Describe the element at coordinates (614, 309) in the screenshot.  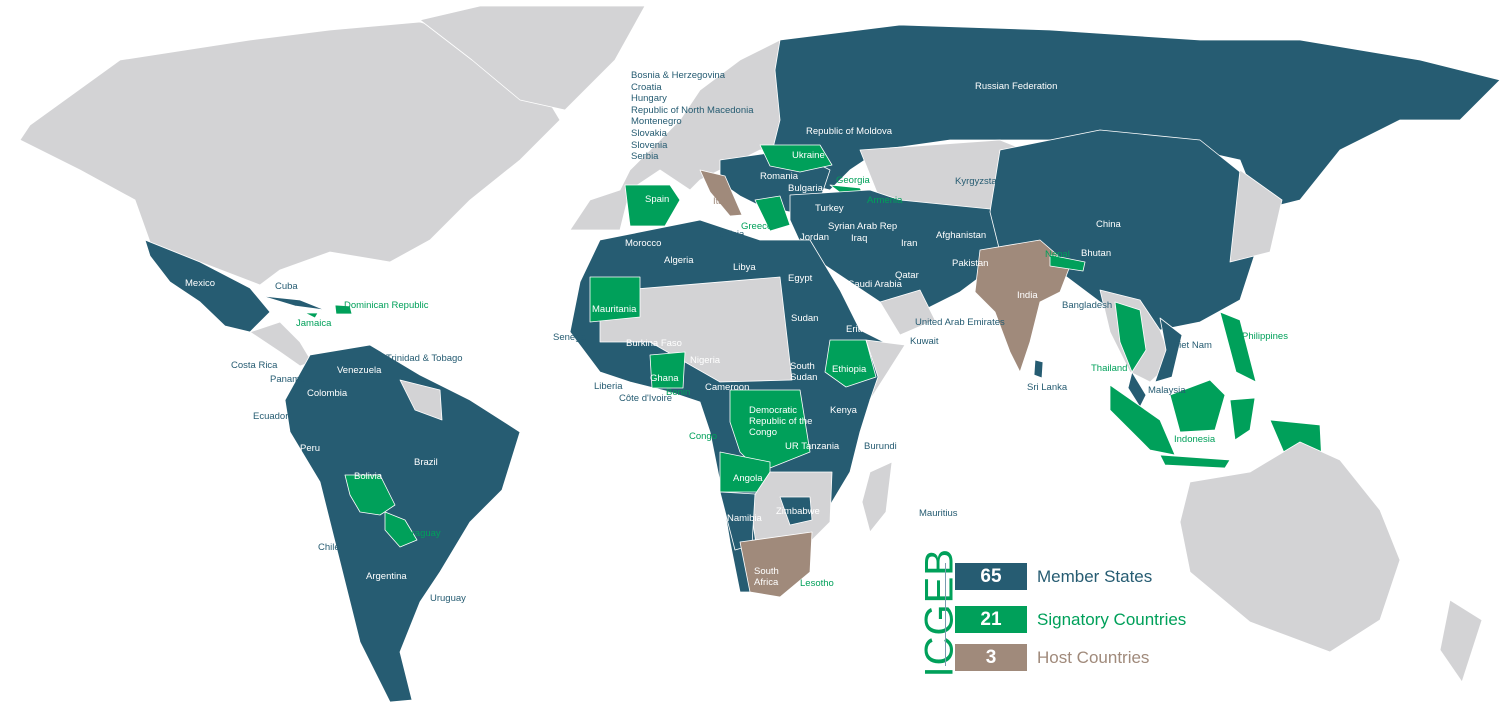
I see `country-label: Mauritania` at that location.